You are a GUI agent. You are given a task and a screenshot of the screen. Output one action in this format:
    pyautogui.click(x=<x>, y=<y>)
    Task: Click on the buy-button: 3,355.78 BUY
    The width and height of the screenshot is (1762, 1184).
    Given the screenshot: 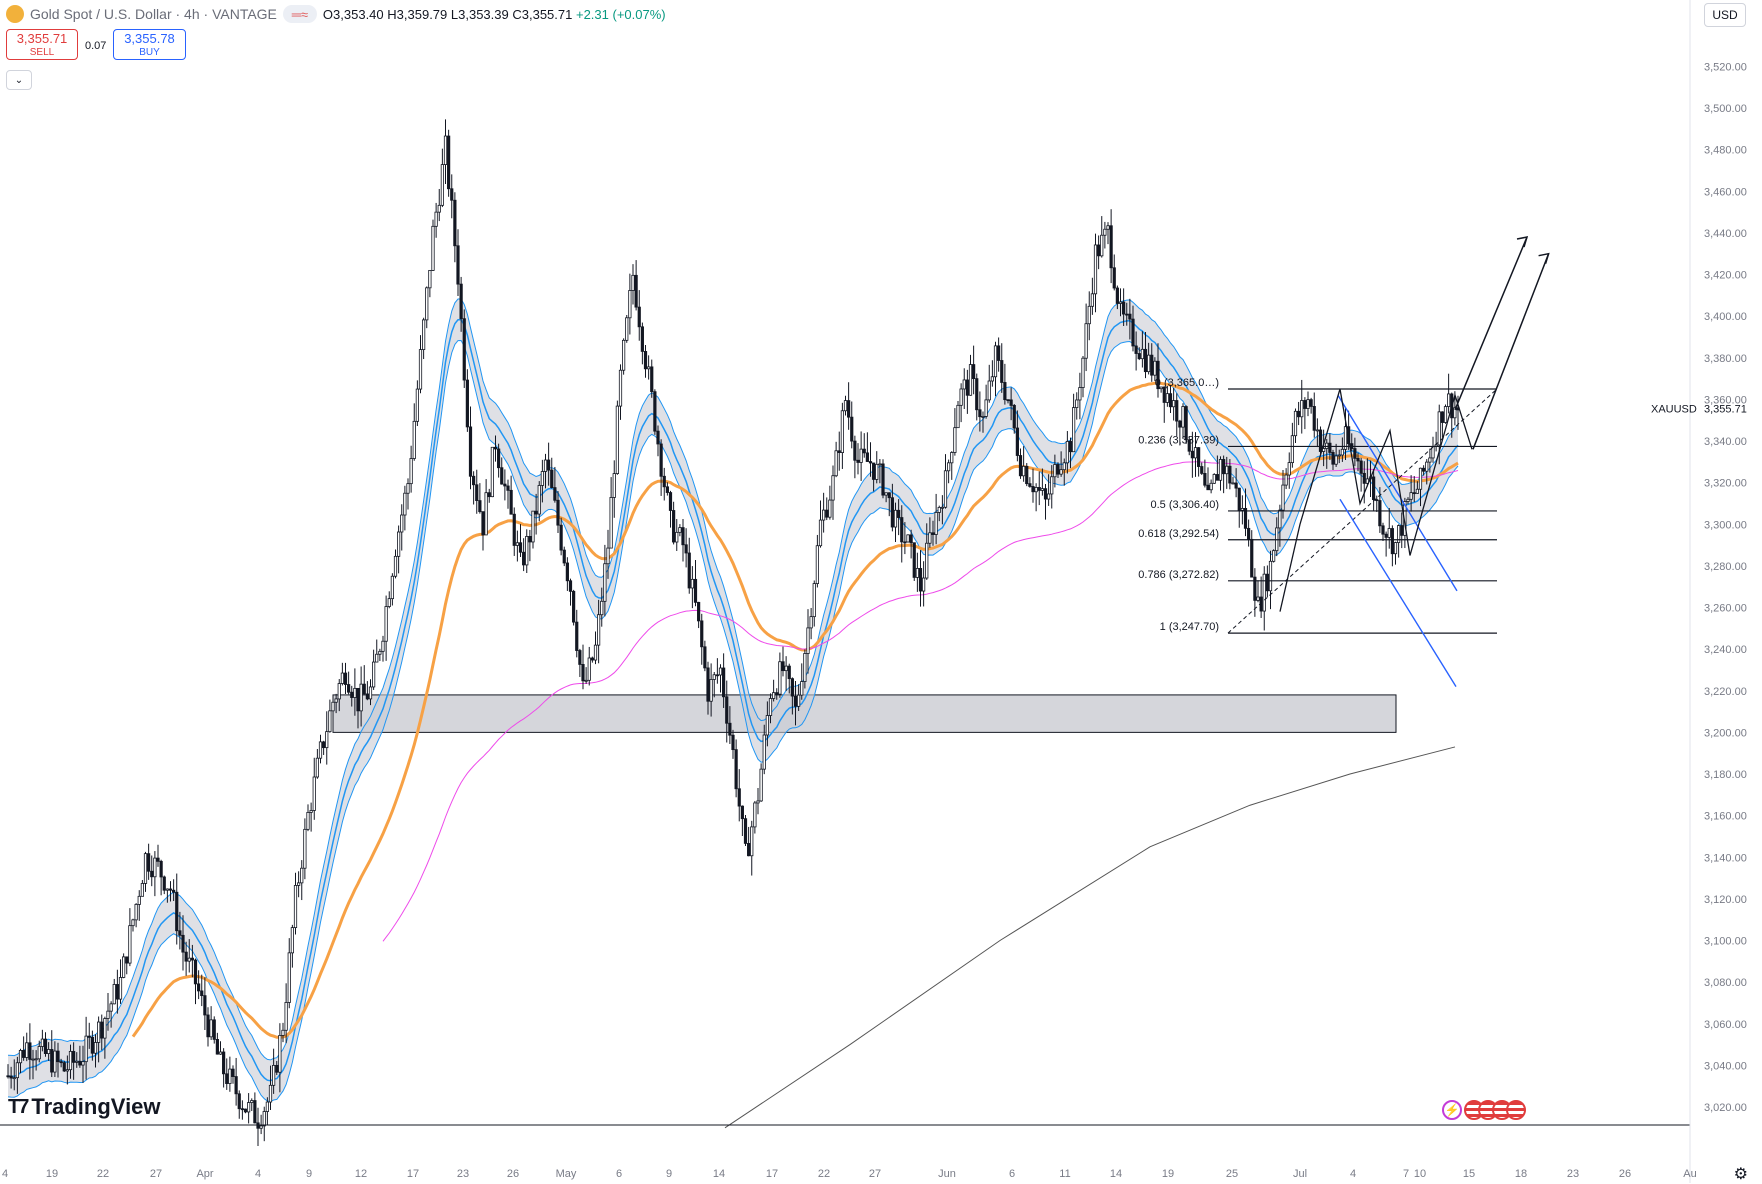 What is the action you would take?
    pyautogui.click(x=149, y=44)
    